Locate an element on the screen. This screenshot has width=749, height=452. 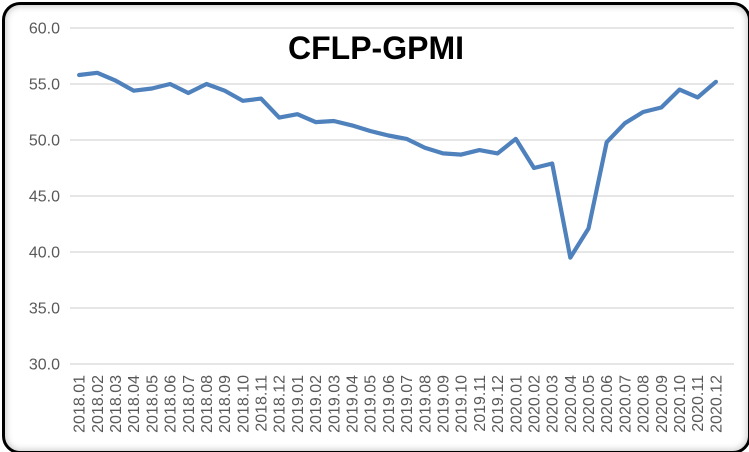
x-axis-tick-label: 2018.09 is located at coordinates (225, 404).